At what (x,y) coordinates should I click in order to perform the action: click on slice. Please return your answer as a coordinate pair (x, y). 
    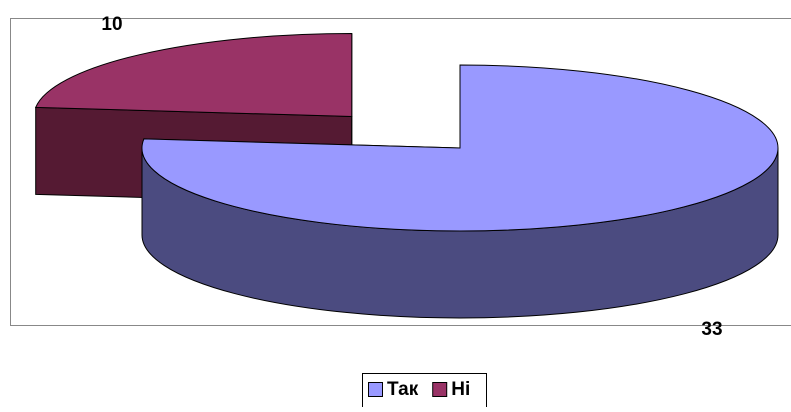
    Looking at the image, I should click on (194, 75).